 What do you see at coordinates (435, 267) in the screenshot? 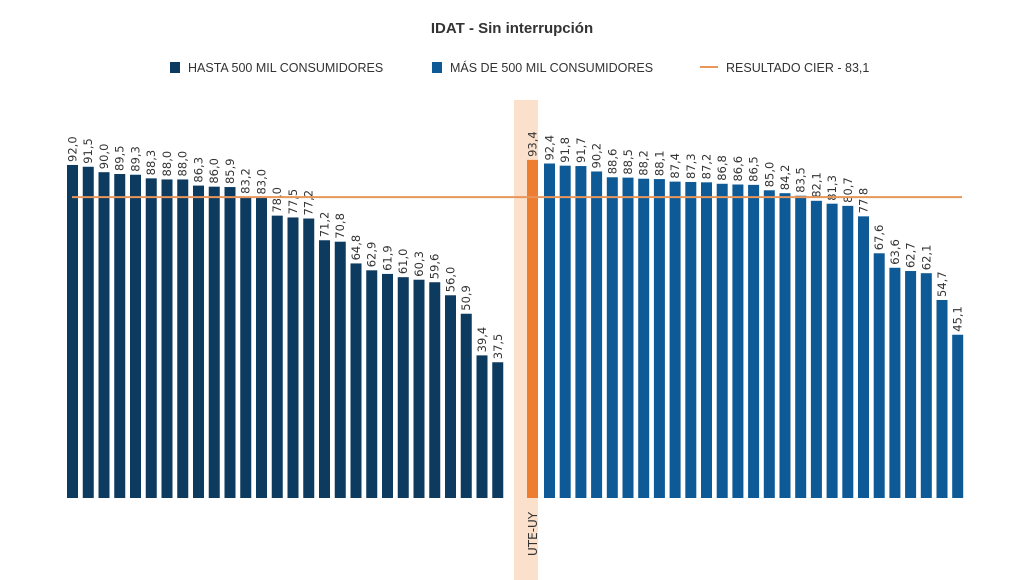
I see `hasta-500-data-label-24: 59,6` at bounding box center [435, 267].